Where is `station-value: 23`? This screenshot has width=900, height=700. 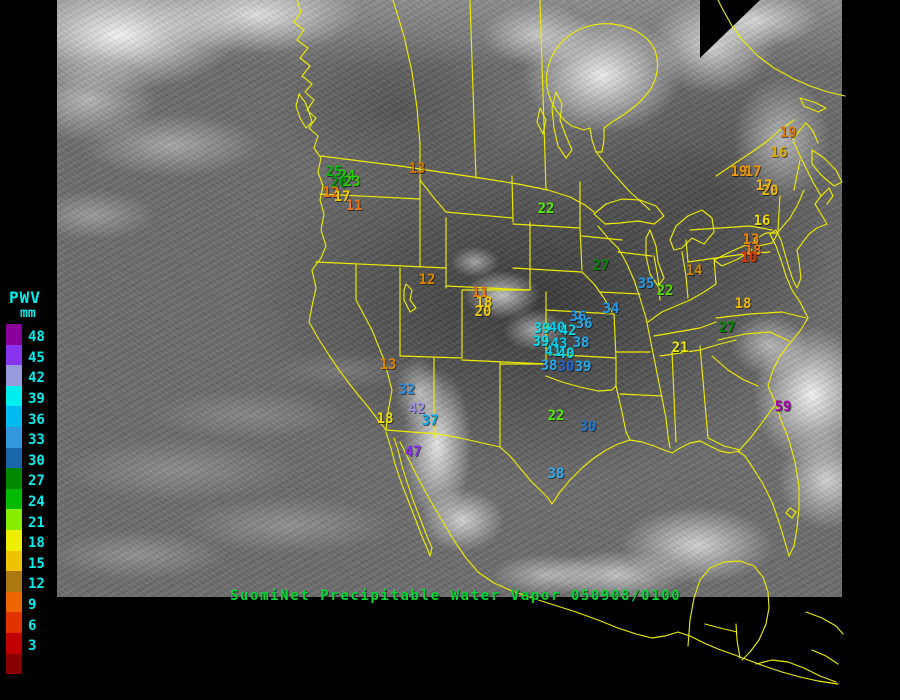
station-value: 23 is located at coordinates (352, 182).